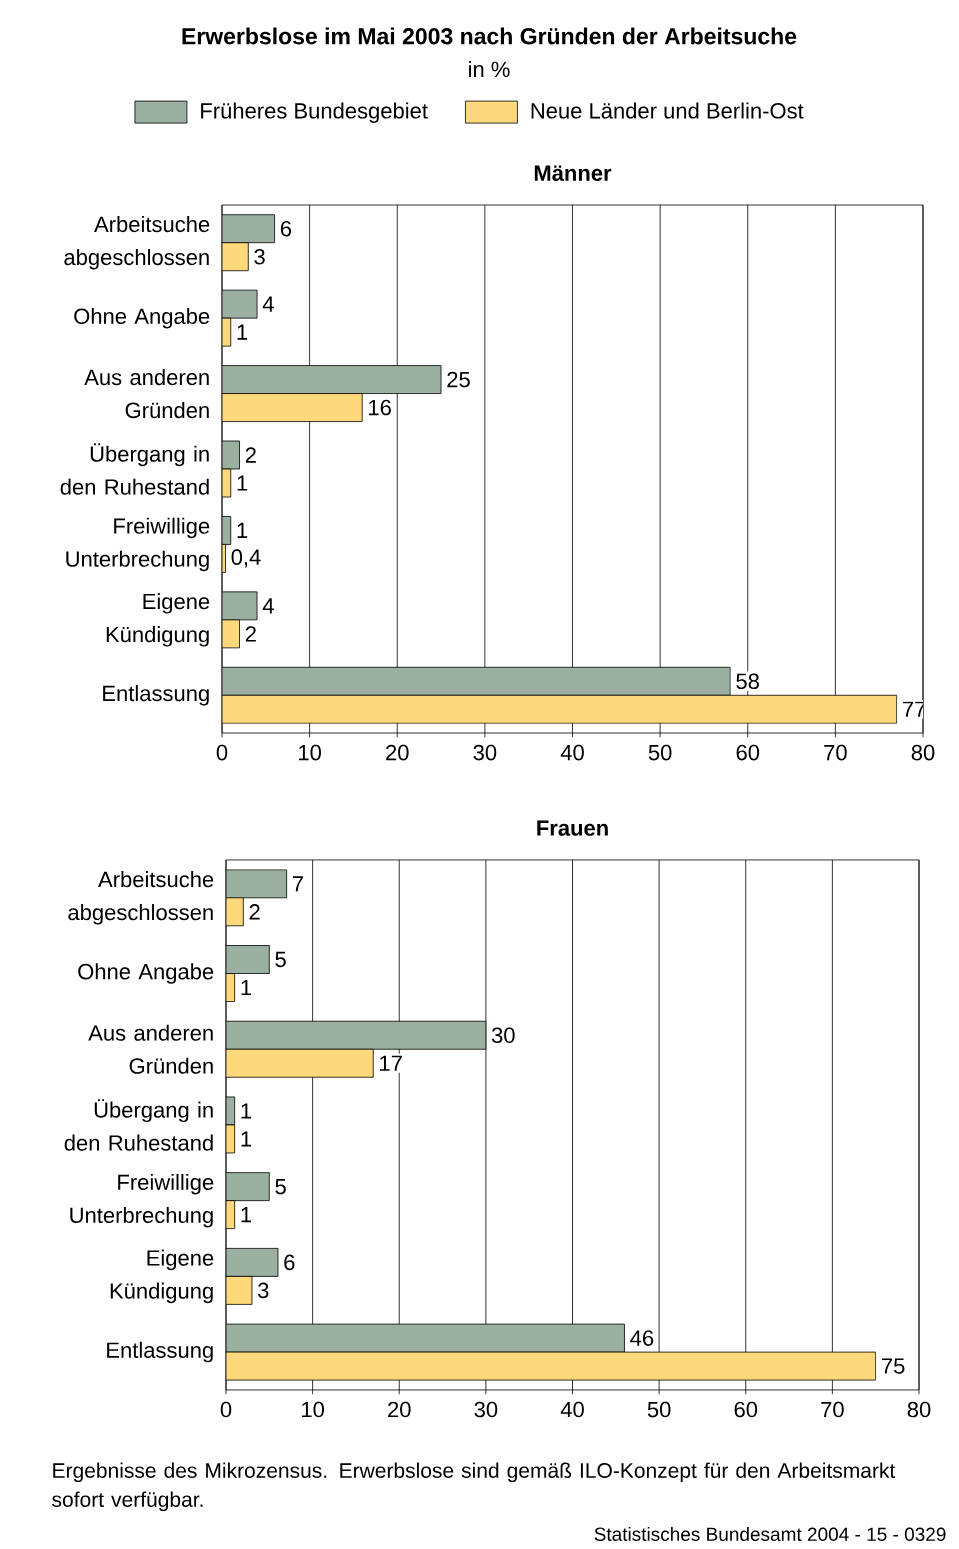  Describe the element at coordinates (642, 1338) in the screenshot. I see `data-label: 46` at that location.